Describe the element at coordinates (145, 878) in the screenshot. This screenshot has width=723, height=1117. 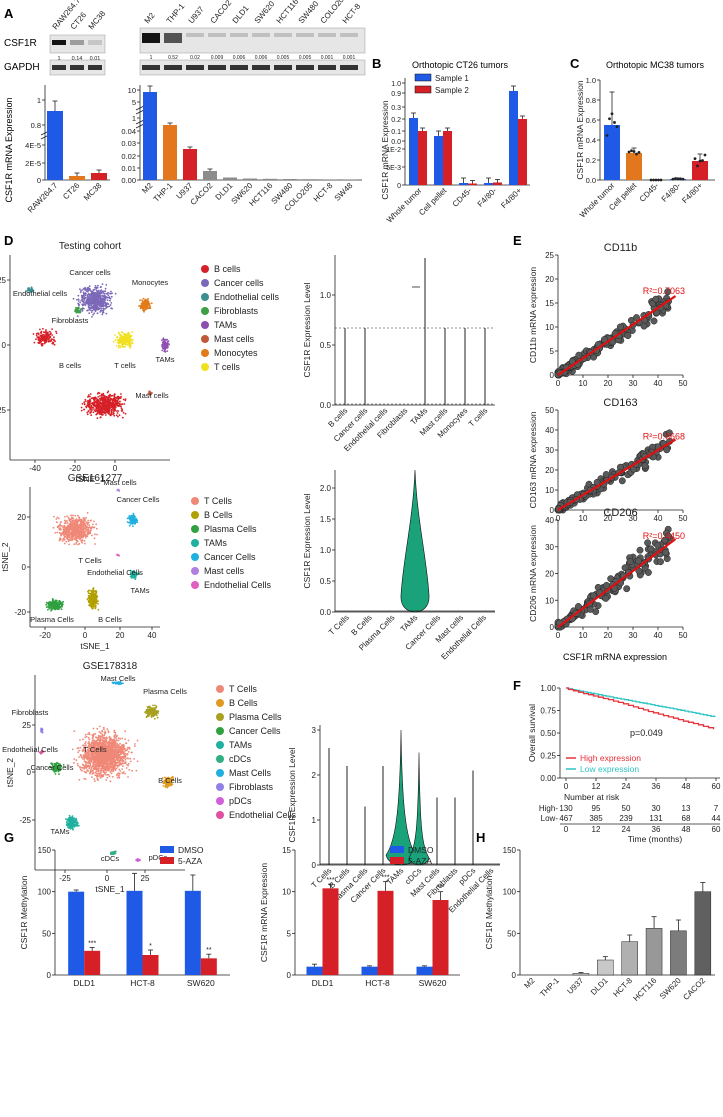
I see `x-tick-label: 25` at that location.